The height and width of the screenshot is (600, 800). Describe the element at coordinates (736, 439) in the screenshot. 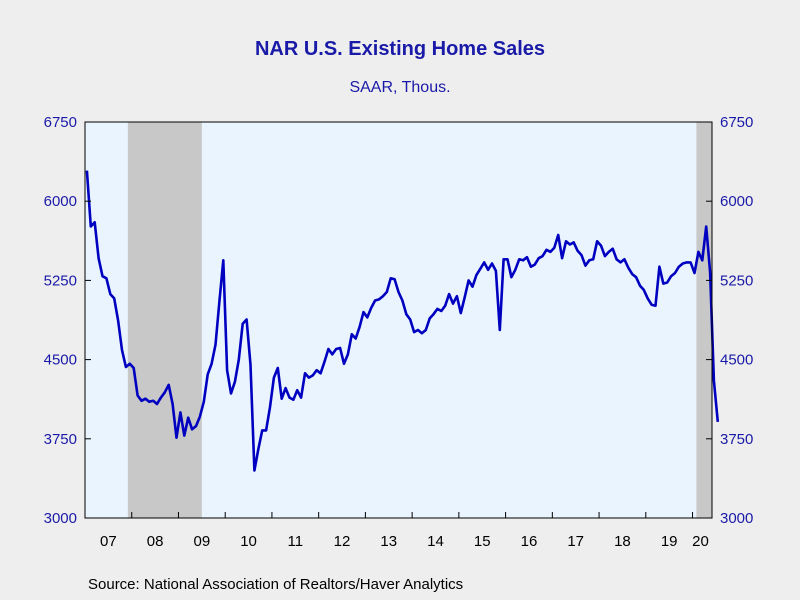

I see `y-tick-label-right: 3750` at that location.